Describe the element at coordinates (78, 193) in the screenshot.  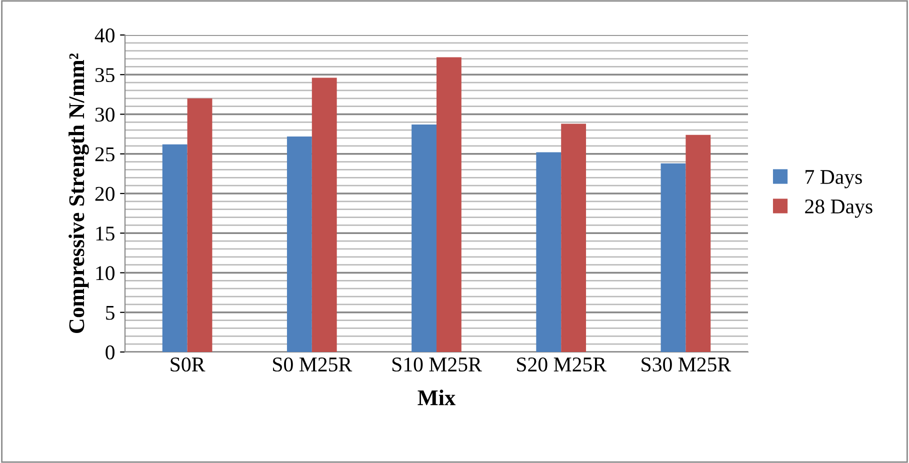
I see `y-axis-title: Compressive Strength N/mm²` at that location.